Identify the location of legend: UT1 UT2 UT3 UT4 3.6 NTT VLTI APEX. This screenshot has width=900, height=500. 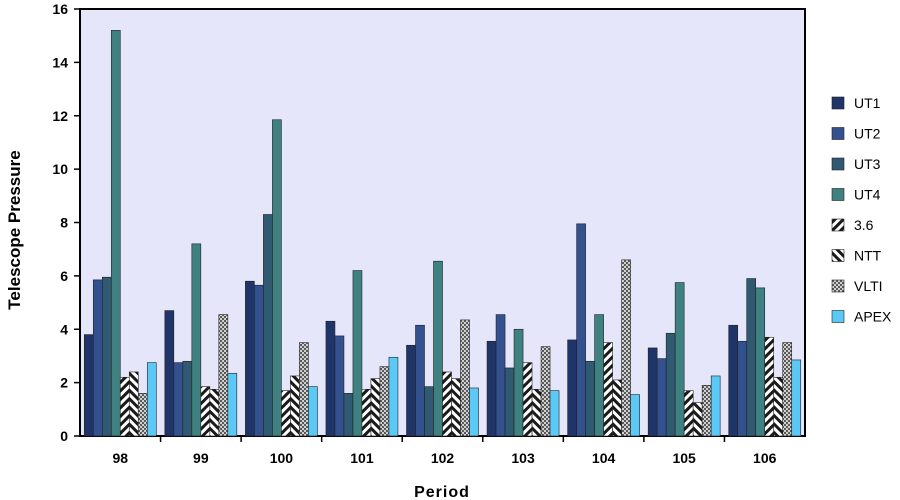
(861, 210).